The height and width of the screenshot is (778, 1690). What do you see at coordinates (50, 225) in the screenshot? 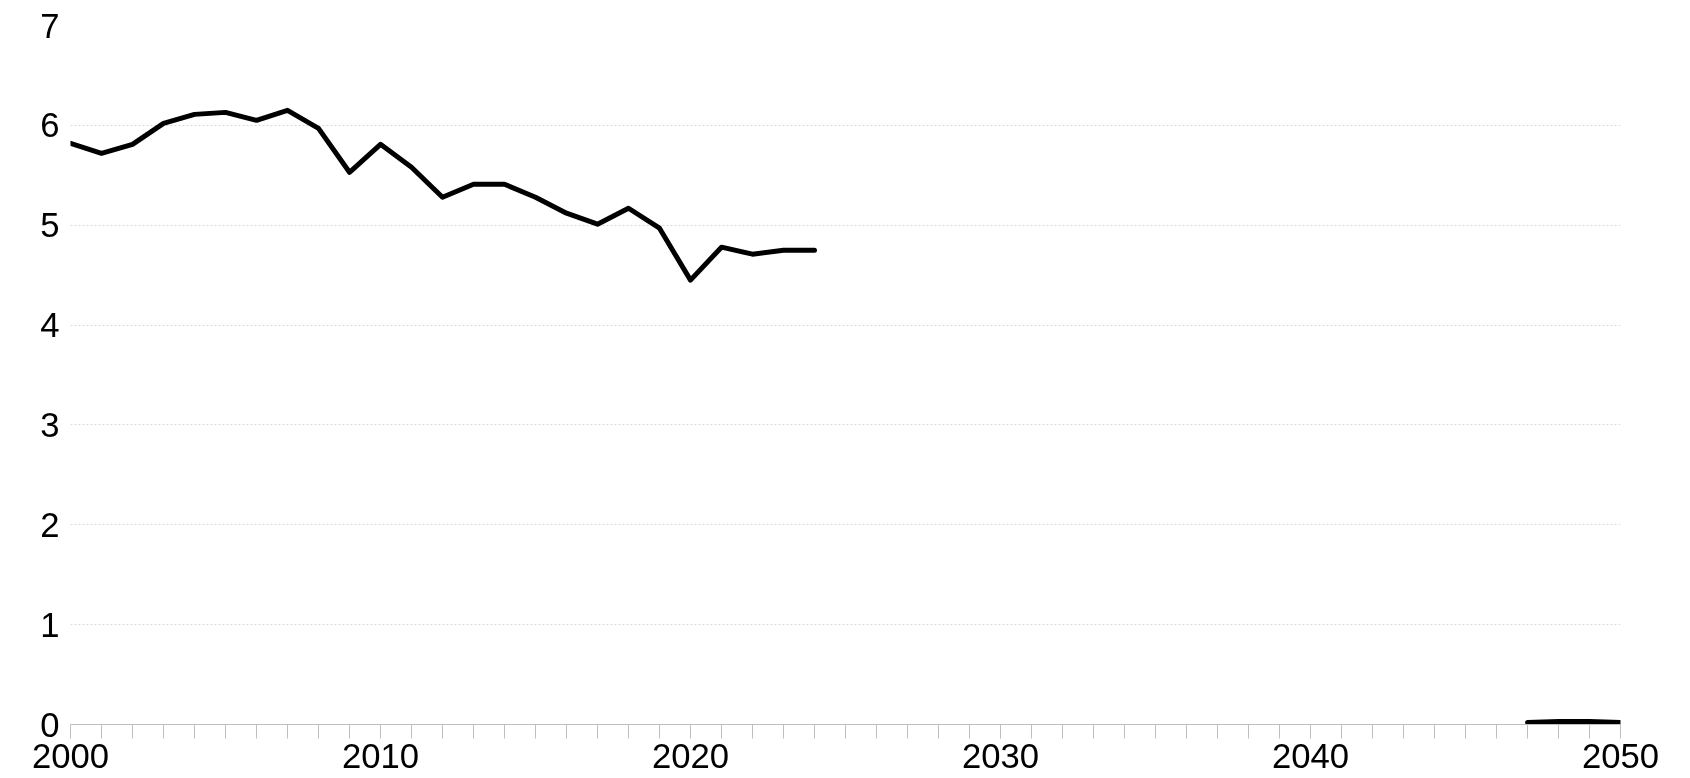
I see `y-tick-label: 5` at bounding box center [50, 225].